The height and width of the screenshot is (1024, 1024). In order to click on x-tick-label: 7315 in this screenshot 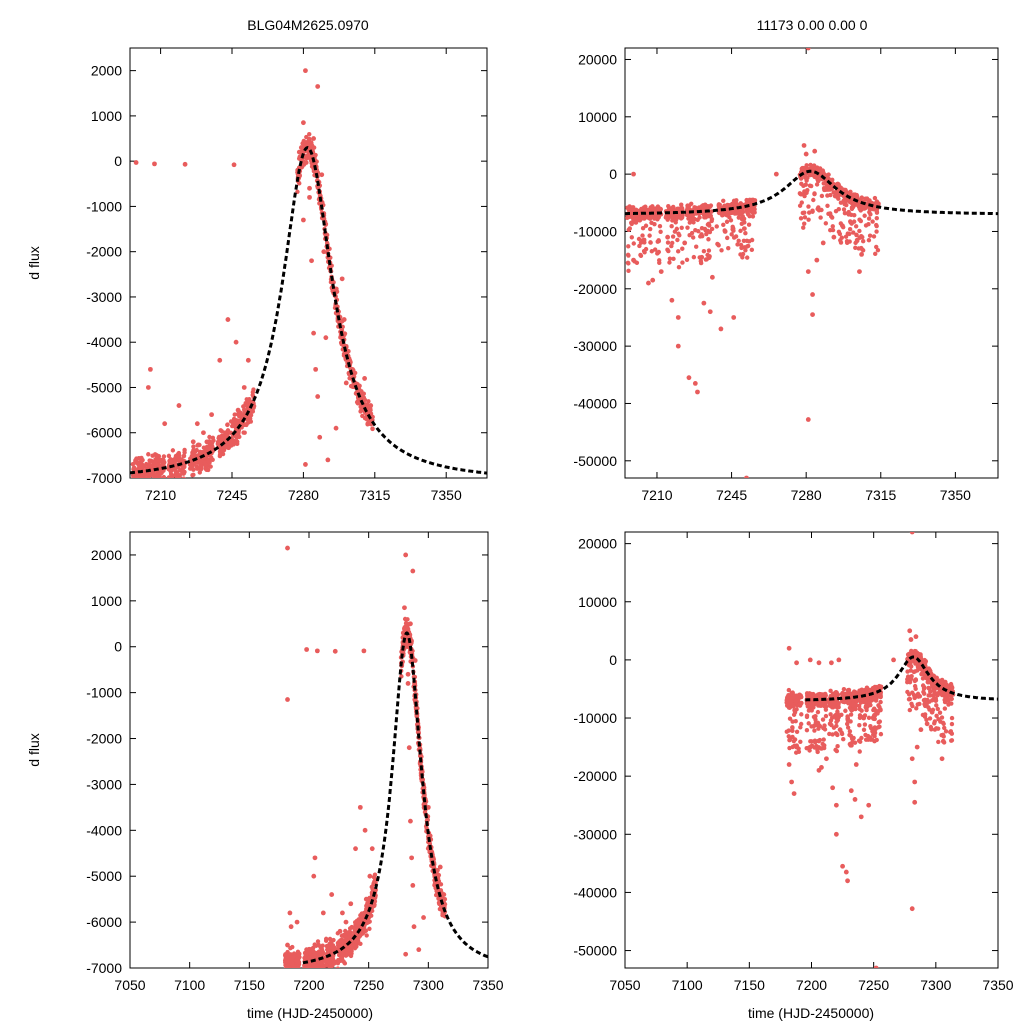, I will do `click(880, 495)`.